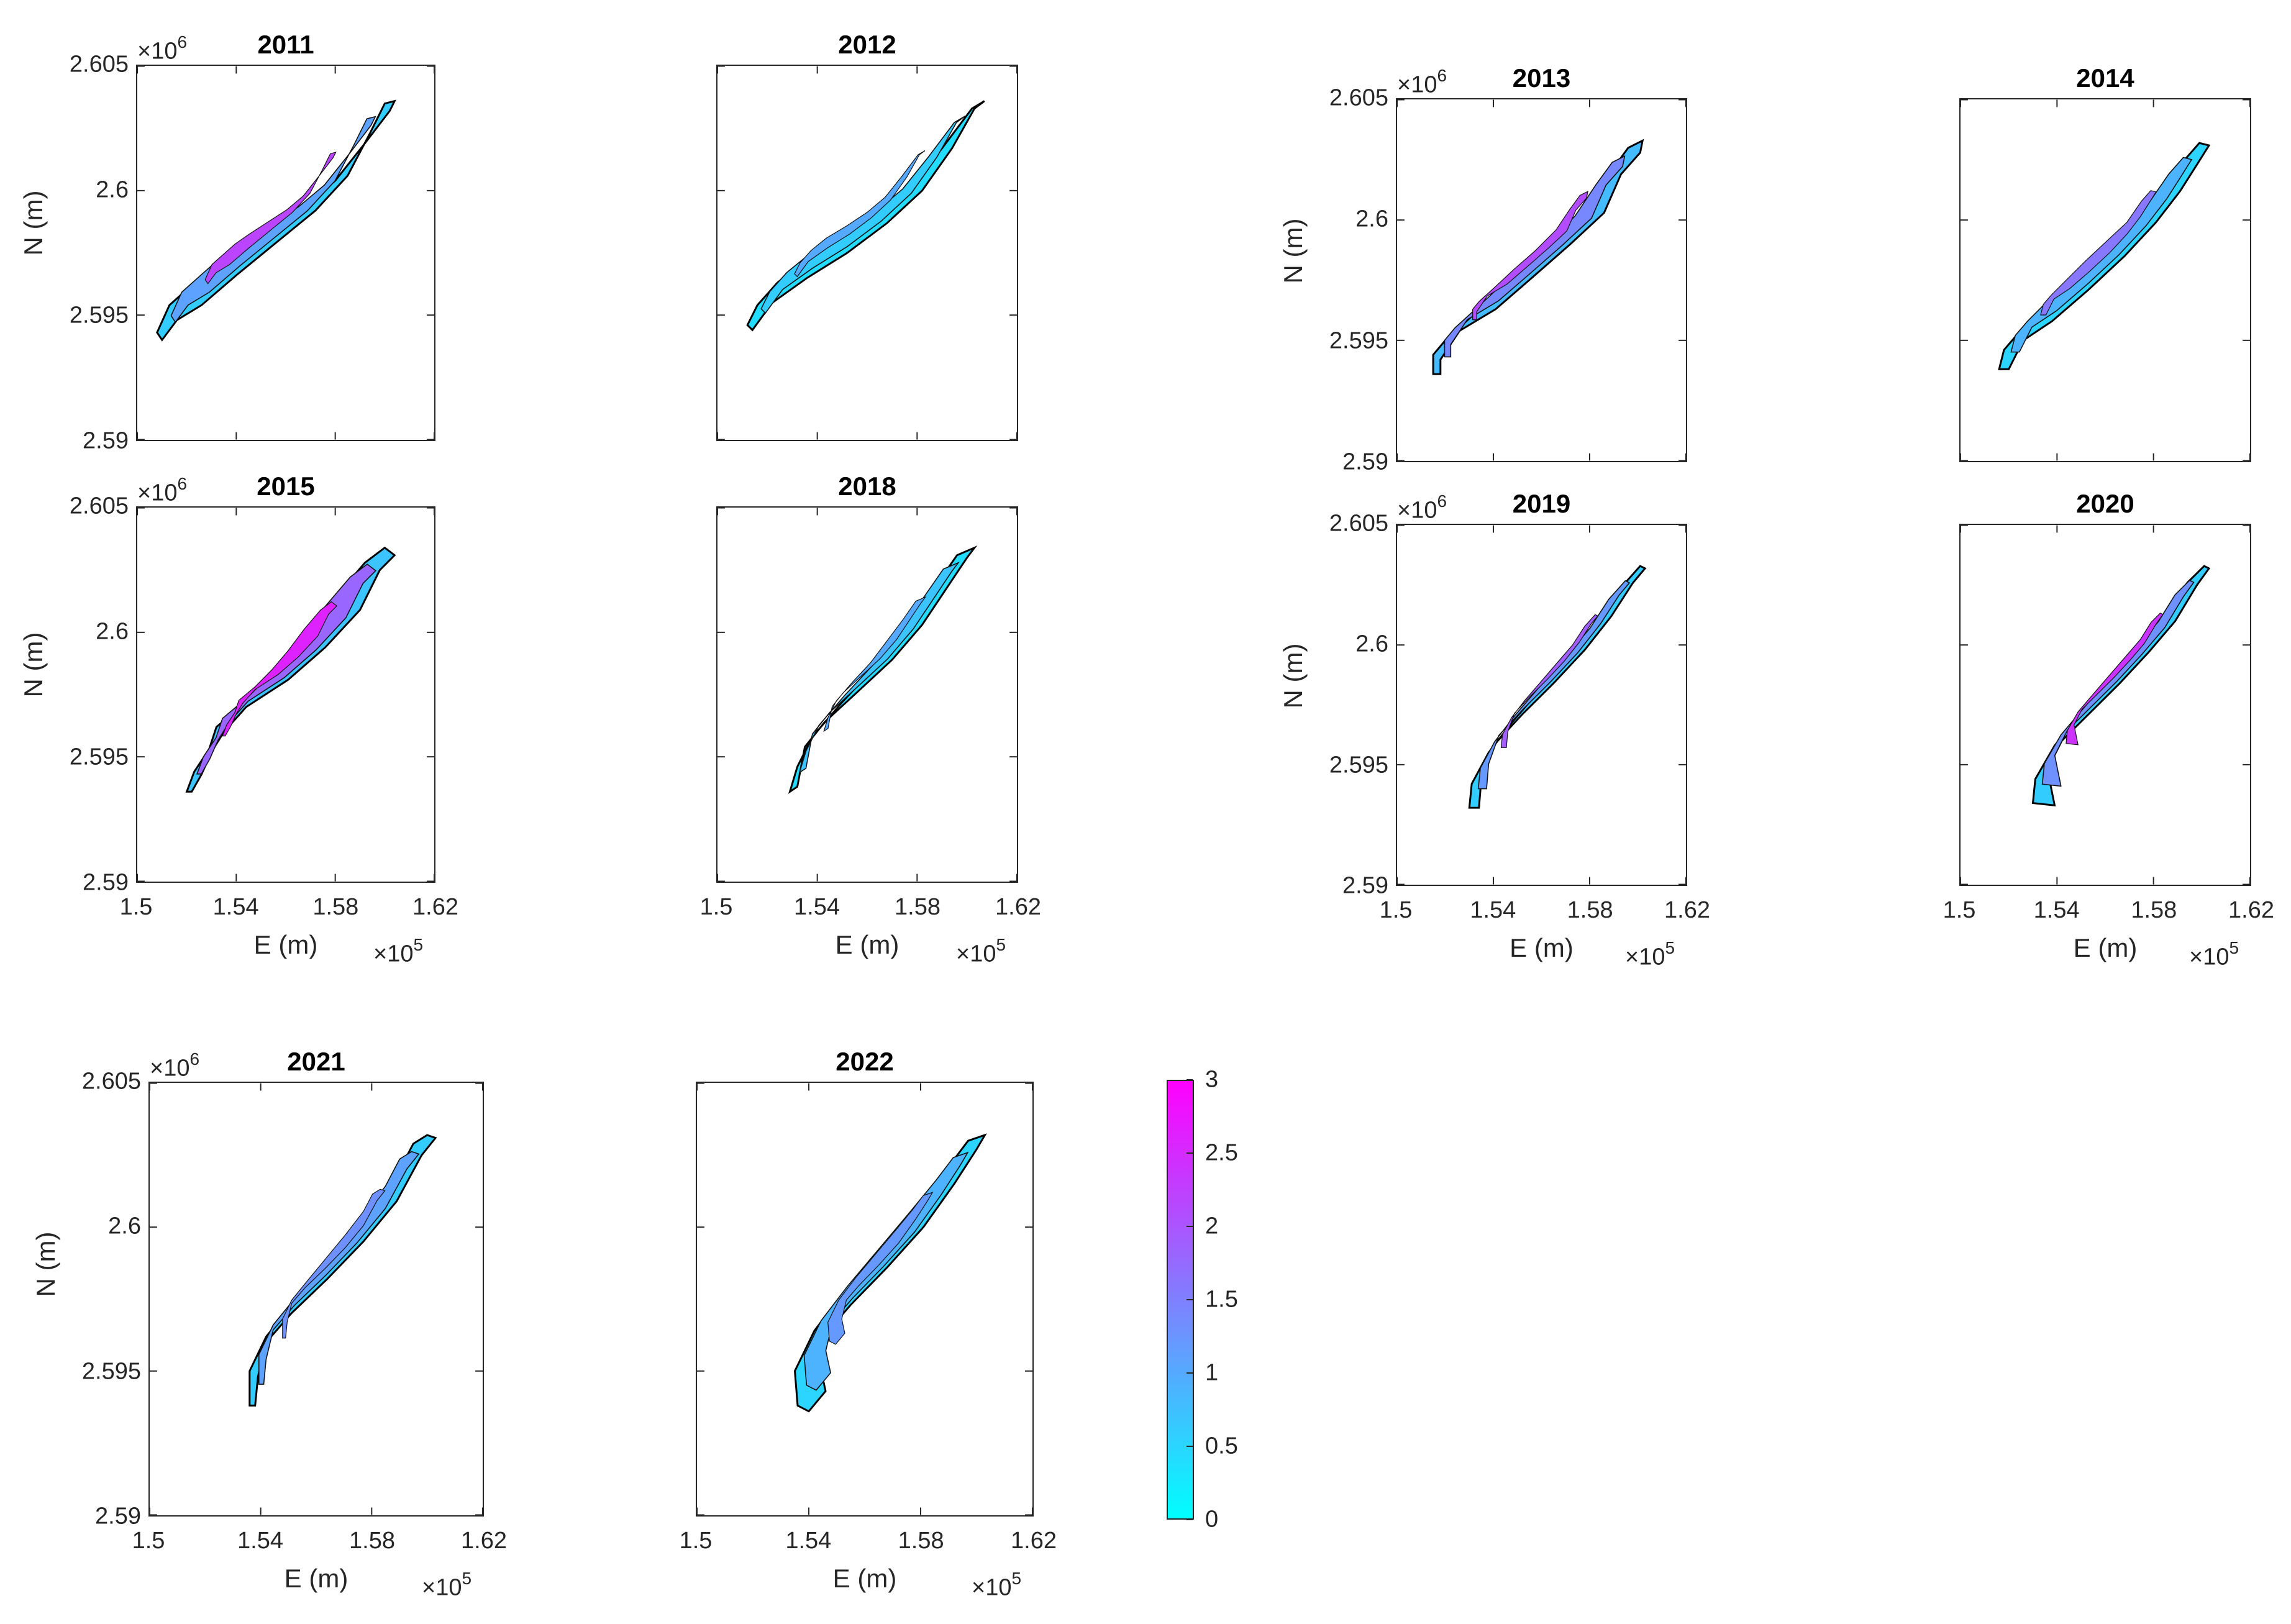  What do you see at coordinates (2105, 78) in the screenshot?
I see `panel-title: 2014` at bounding box center [2105, 78].